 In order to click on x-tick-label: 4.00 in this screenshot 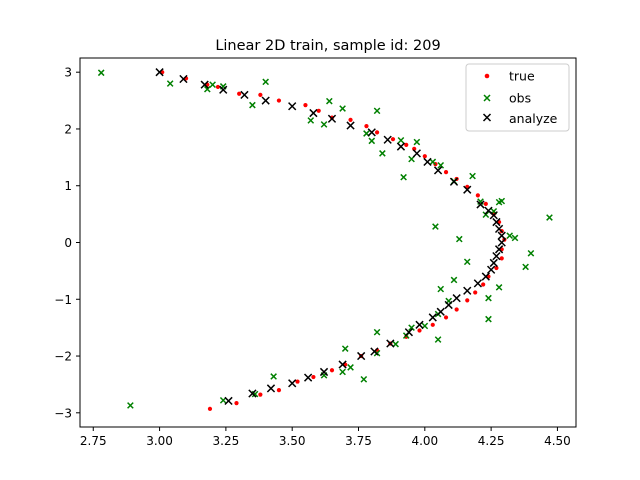, I will do `click(424, 441)`.